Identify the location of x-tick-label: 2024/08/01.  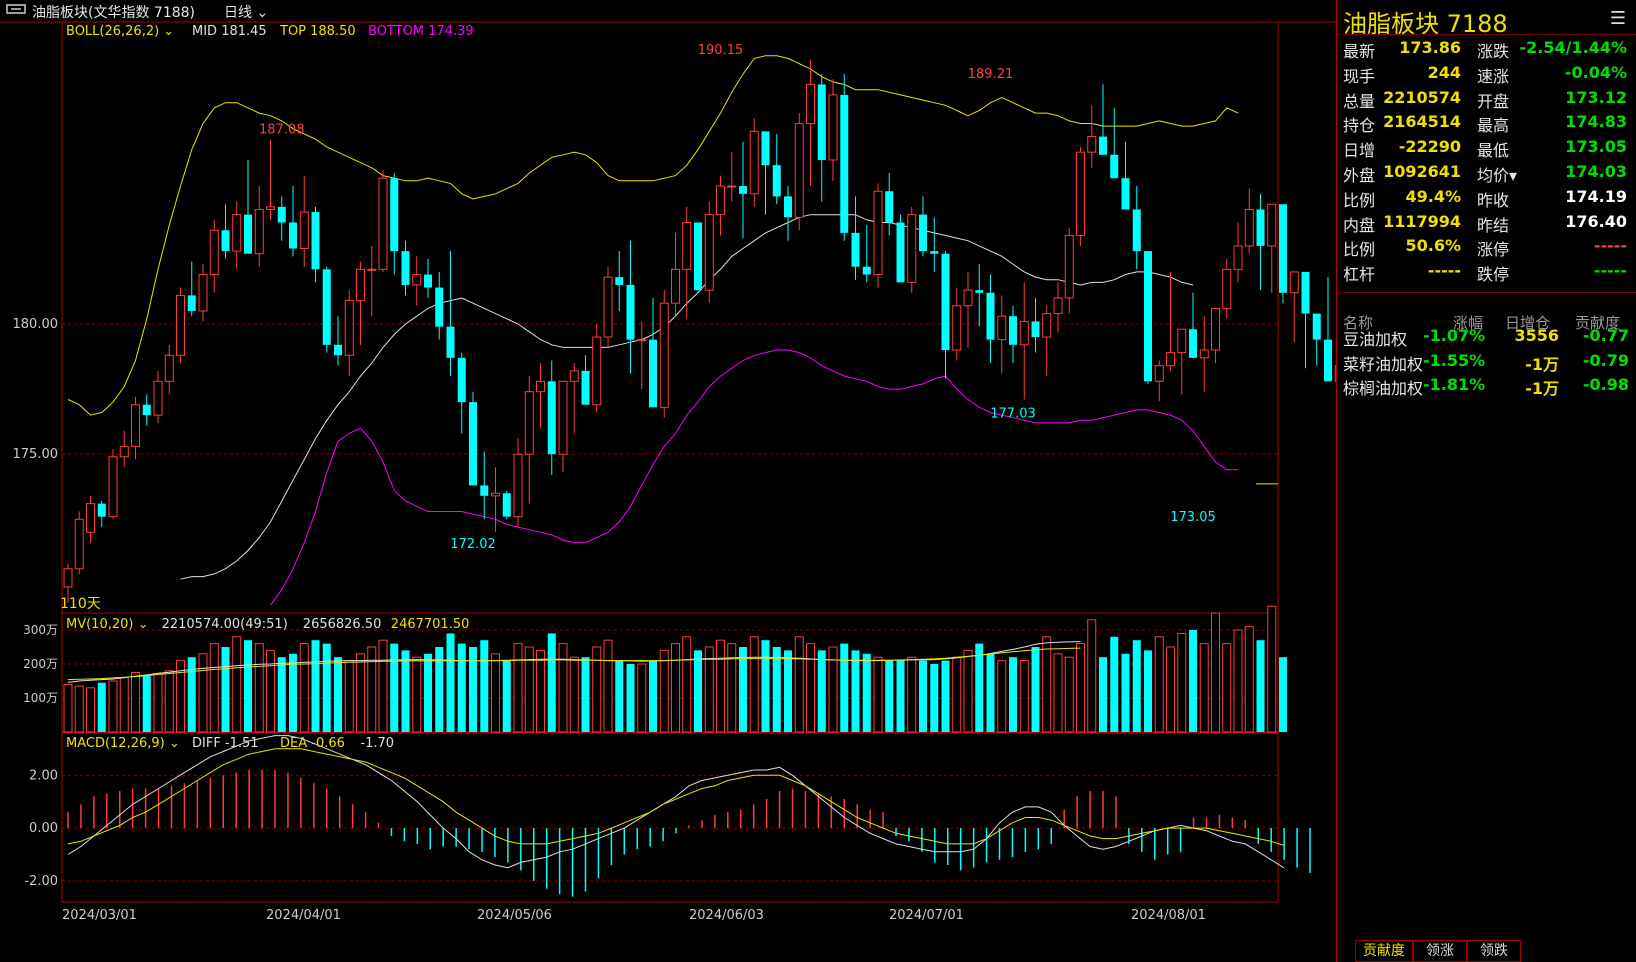
(1168, 915).